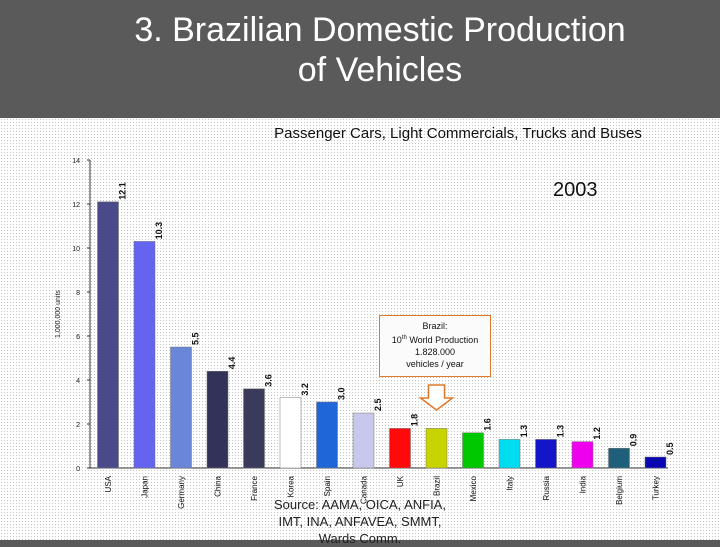  What do you see at coordinates (670, 448) in the screenshot?
I see `value-label: 0.5` at bounding box center [670, 448].